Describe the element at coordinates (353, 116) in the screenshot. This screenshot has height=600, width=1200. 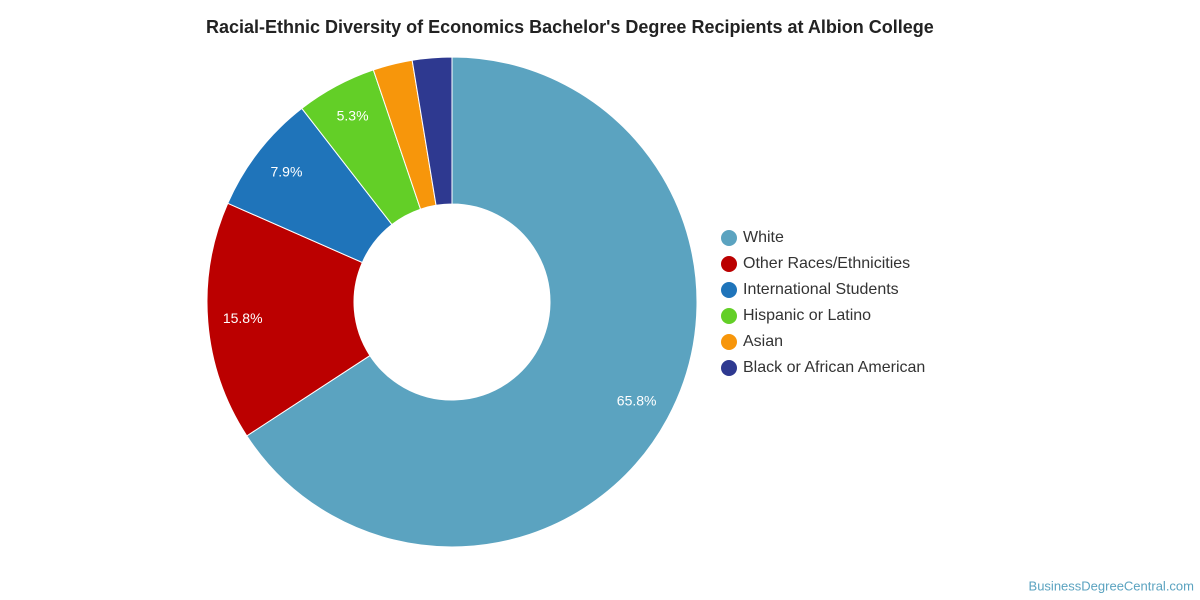
I see `value-label: 5.3%` at that location.